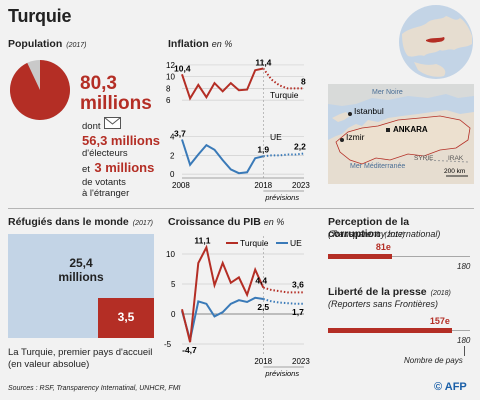  Describe the element at coordinates (296, 243) in the screenshot. I see `pib-legend-ue: UE` at that location.